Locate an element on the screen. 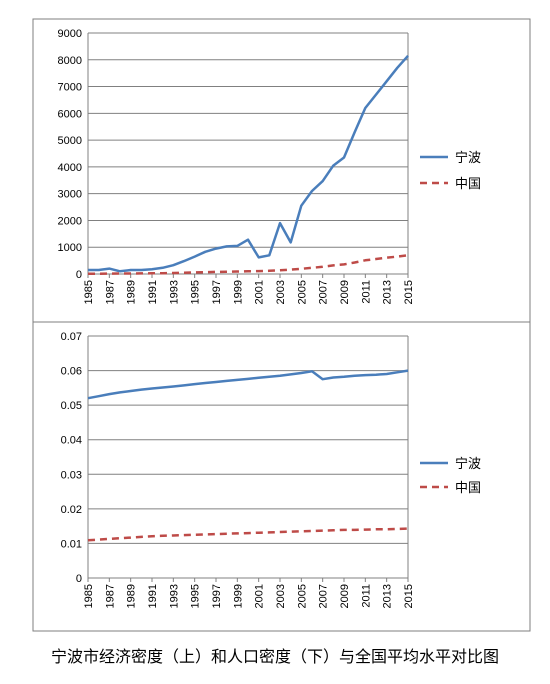  y-tick-label: 1000 is located at coordinates (70, 248).